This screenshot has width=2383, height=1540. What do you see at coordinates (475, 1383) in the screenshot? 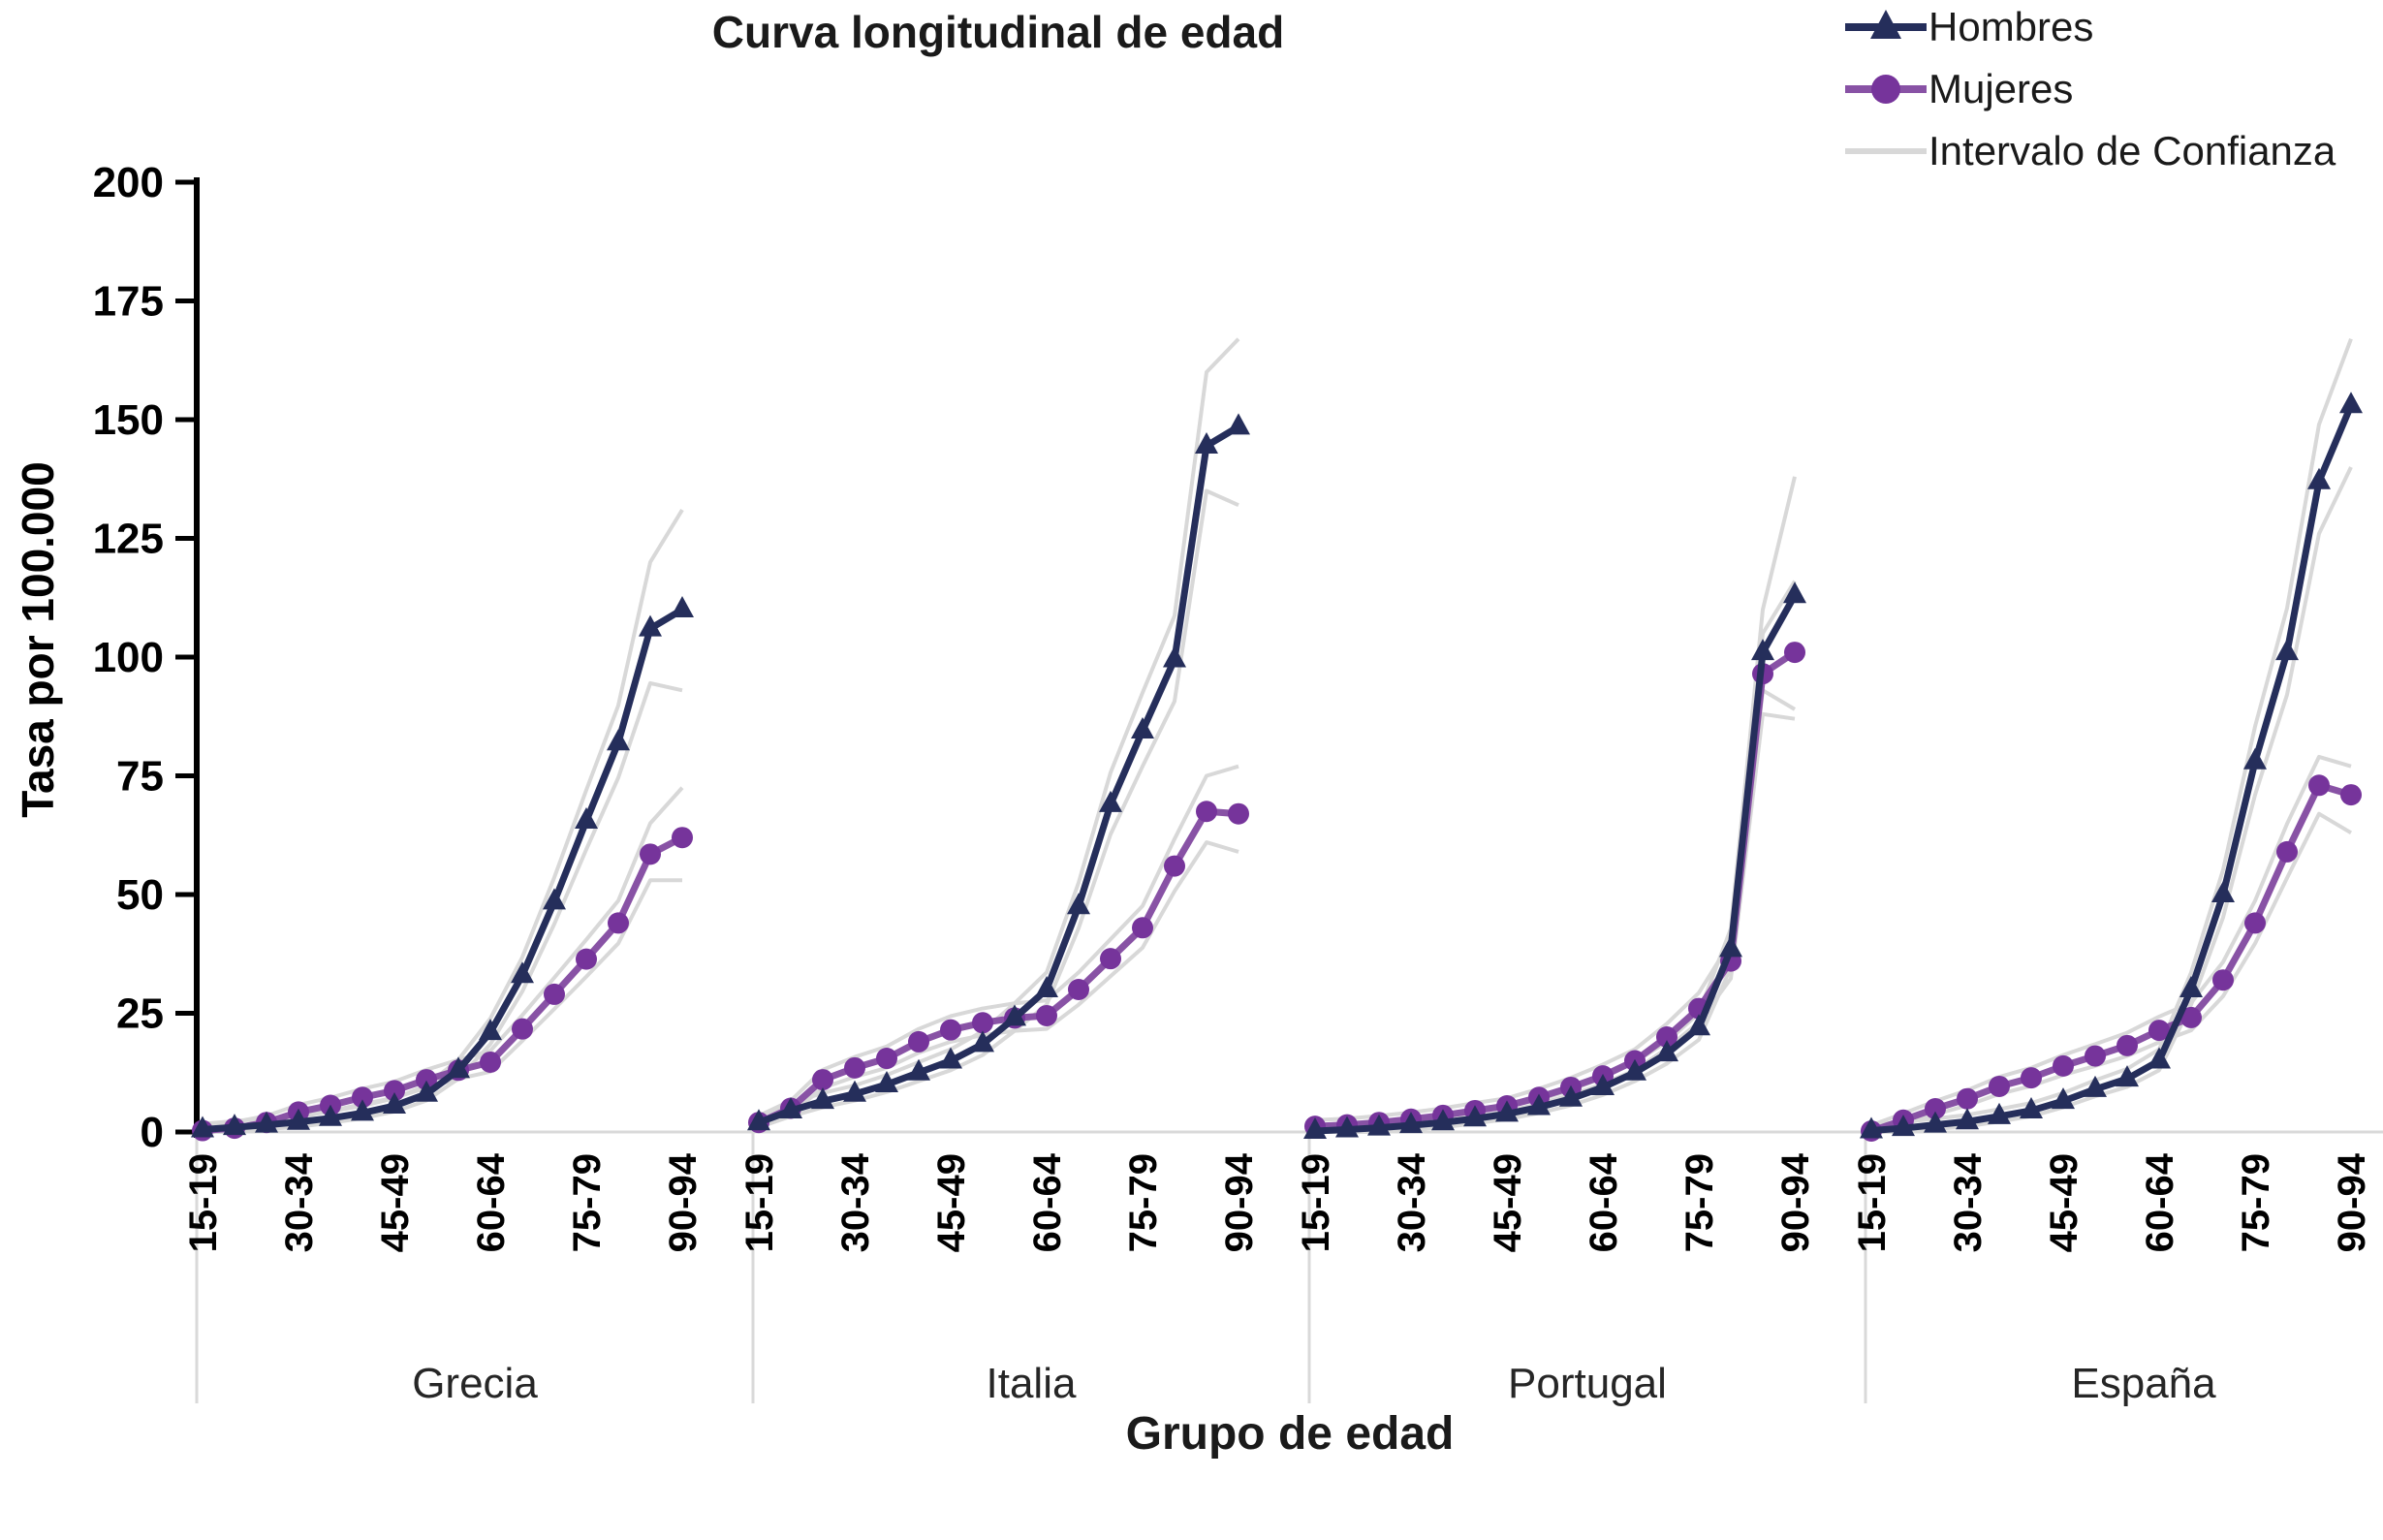
I see `country-label: Grecia` at bounding box center [475, 1383].